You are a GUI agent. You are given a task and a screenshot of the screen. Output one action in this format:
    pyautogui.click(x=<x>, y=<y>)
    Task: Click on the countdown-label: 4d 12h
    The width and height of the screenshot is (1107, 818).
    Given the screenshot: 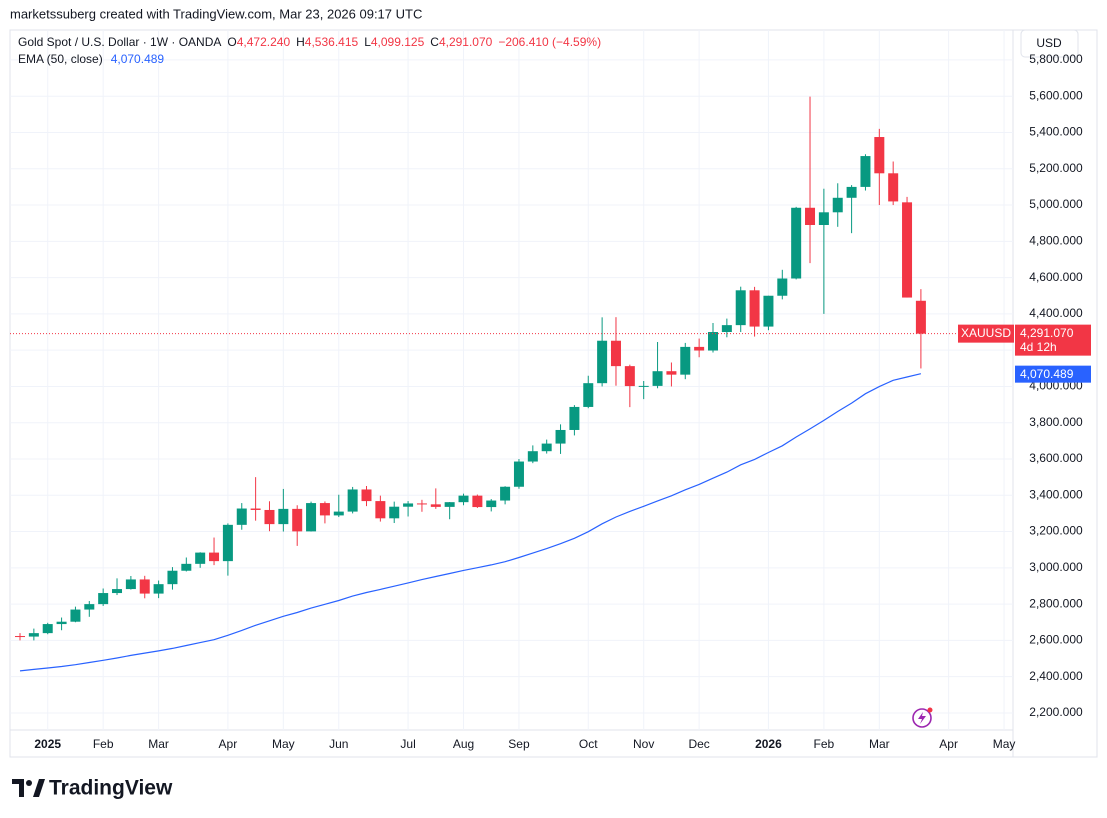 What is the action you would take?
    pyautogui.click(x=1038, y=347)
    